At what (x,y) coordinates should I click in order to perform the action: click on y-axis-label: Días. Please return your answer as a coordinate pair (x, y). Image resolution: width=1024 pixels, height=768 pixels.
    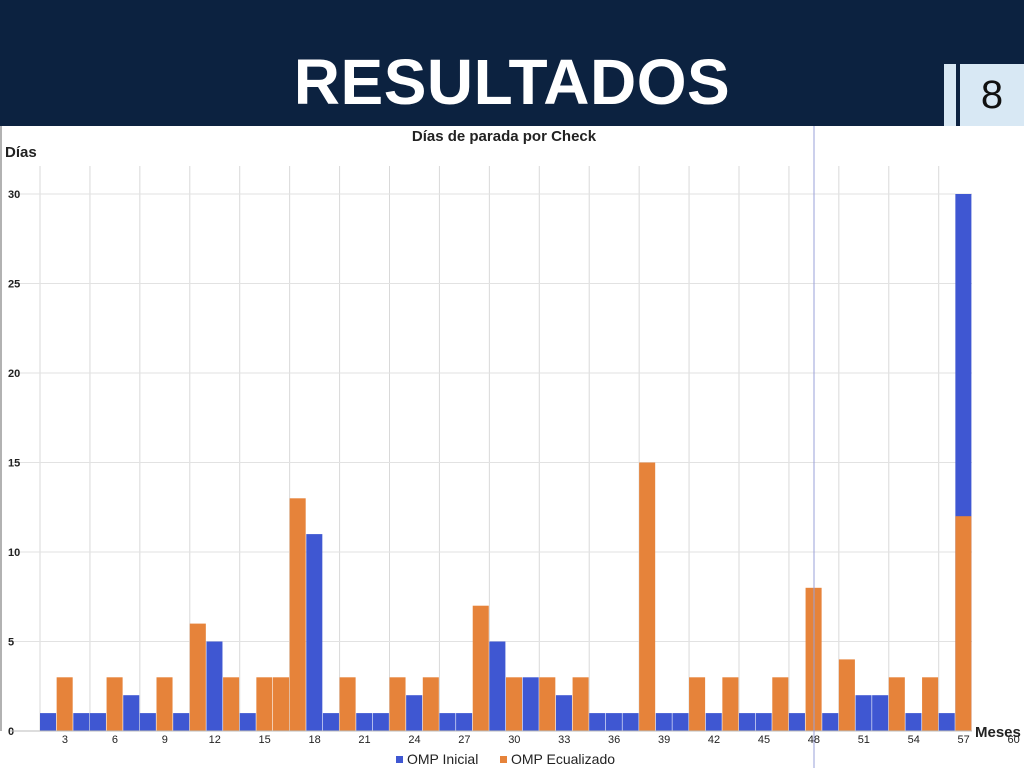
    Looking at the image, I should click on (21, 152).